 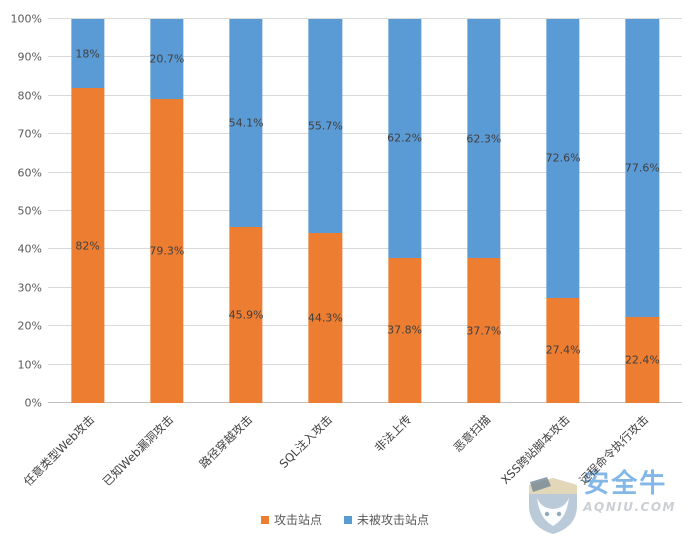 I want to click on y-tick-label: 50%, so click(x=29, y=211).